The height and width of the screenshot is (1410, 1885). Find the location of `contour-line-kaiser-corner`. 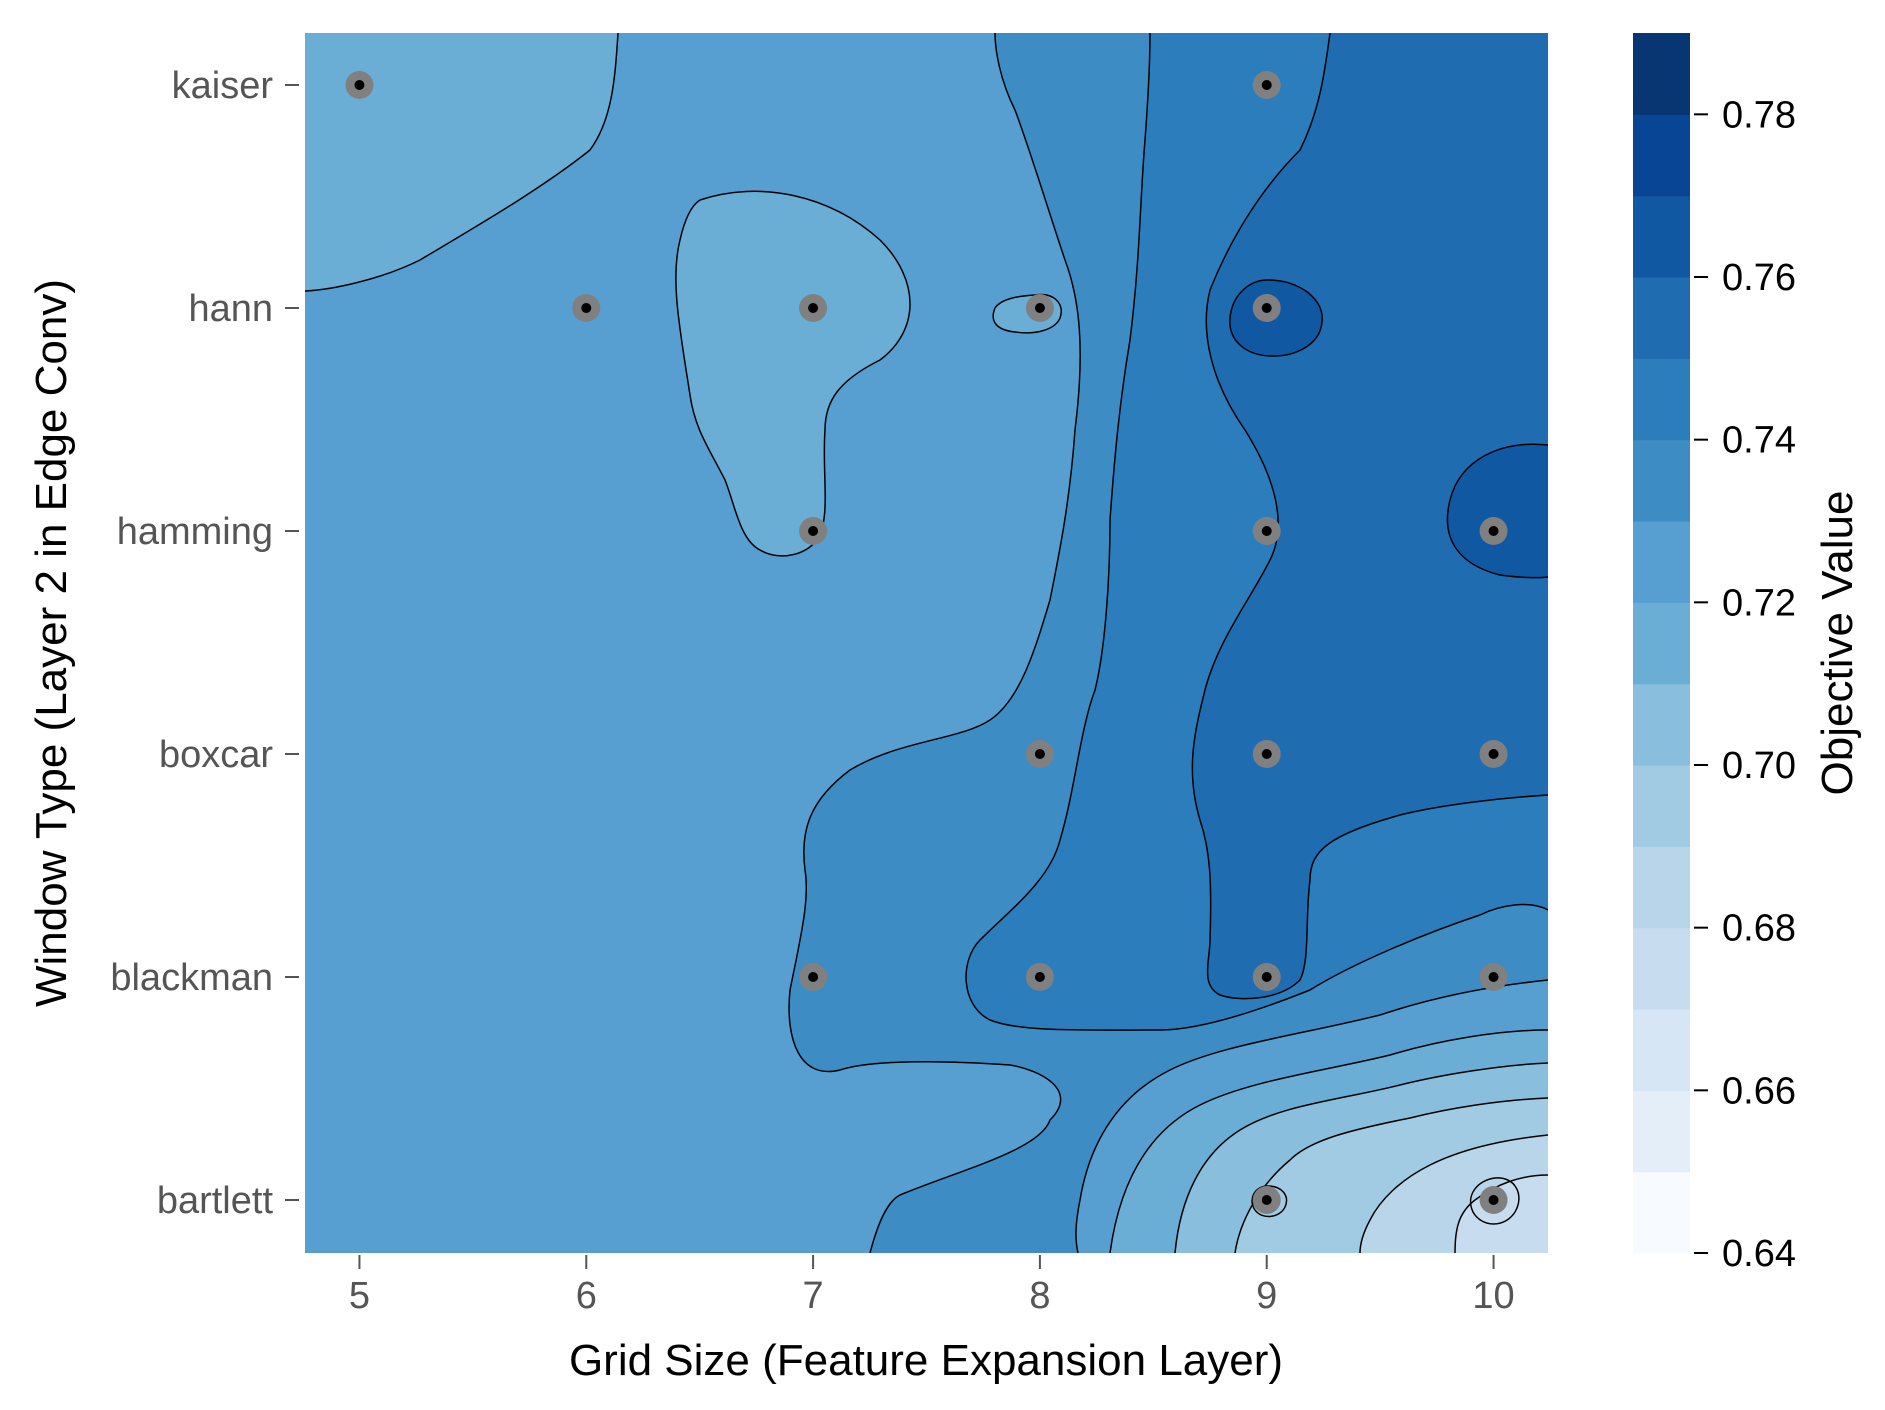

contour-line-kaiser-corner is located at coordinates (462, 162).